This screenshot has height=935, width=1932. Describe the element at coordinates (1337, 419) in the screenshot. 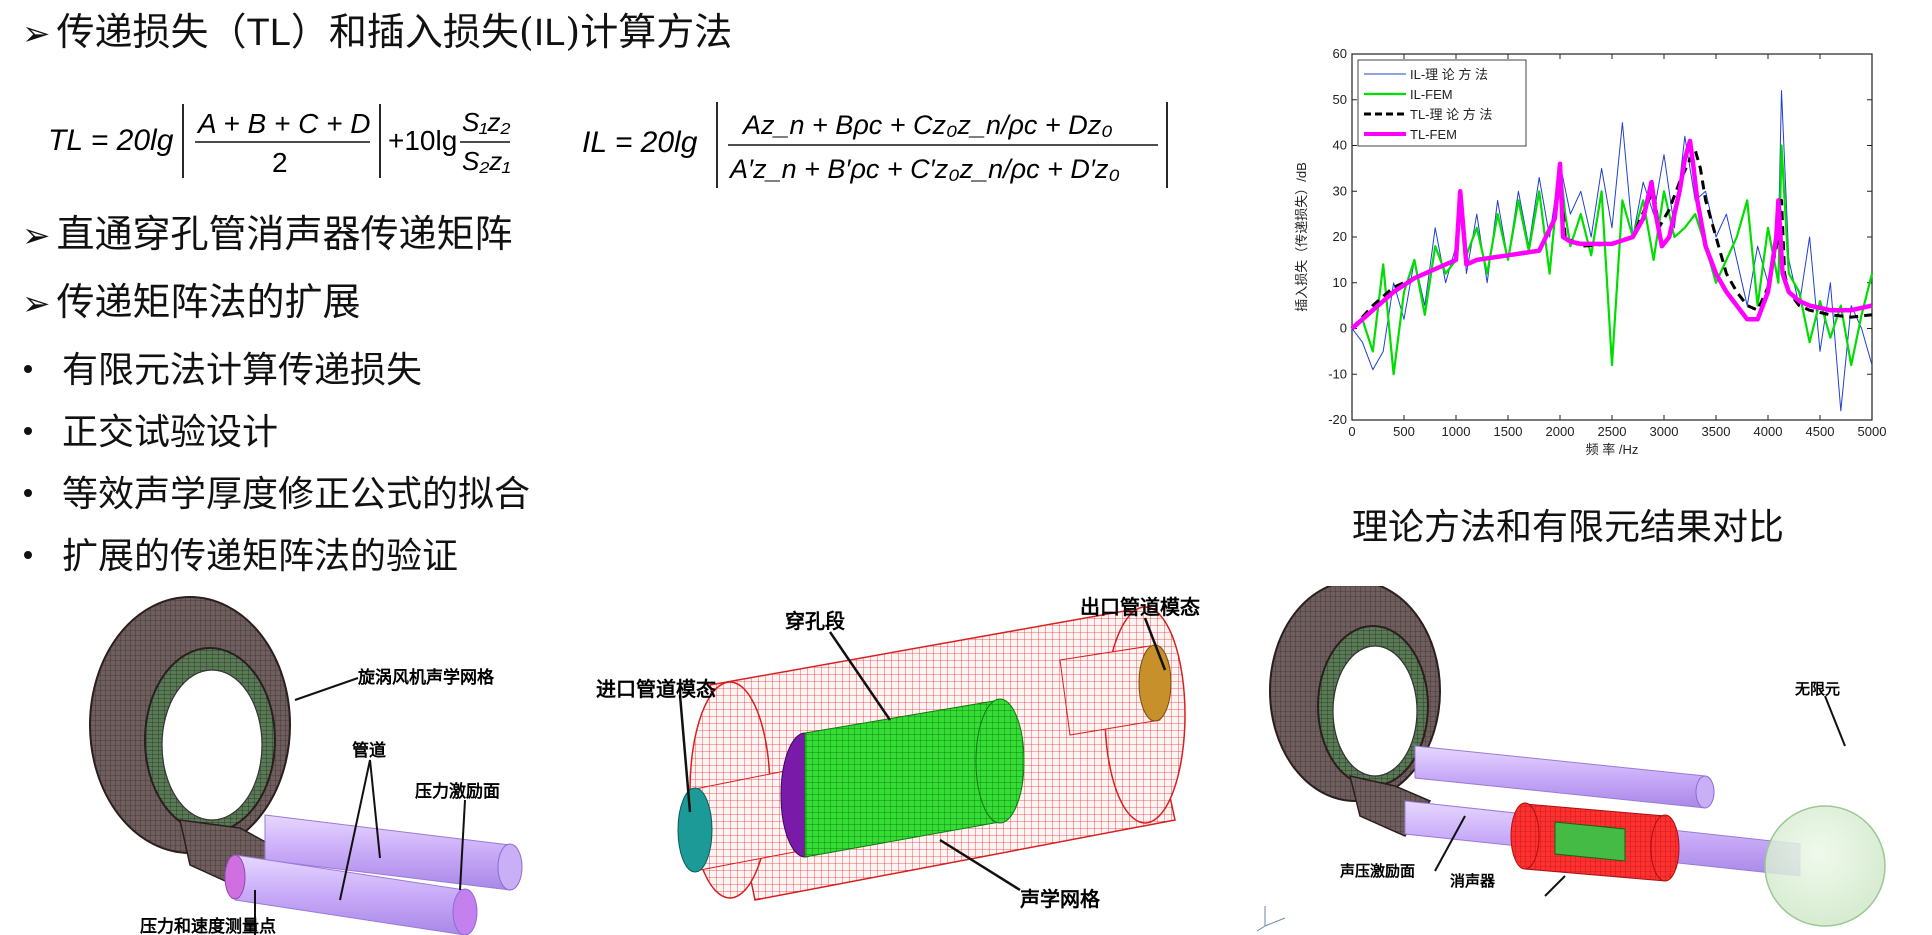

I see `y-tick-label: -20` at that location.